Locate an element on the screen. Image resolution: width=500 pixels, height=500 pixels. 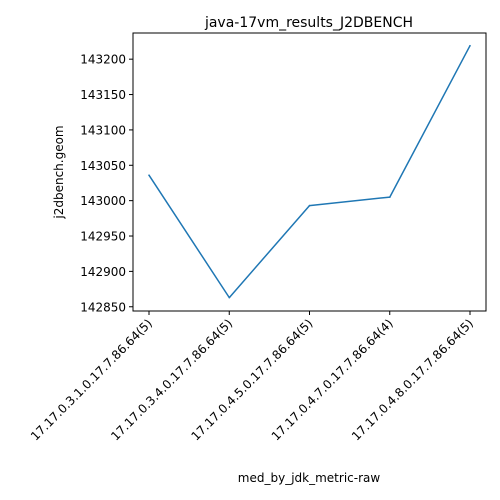
y-tick-label: 143150 is located at coordinates (103, 95).